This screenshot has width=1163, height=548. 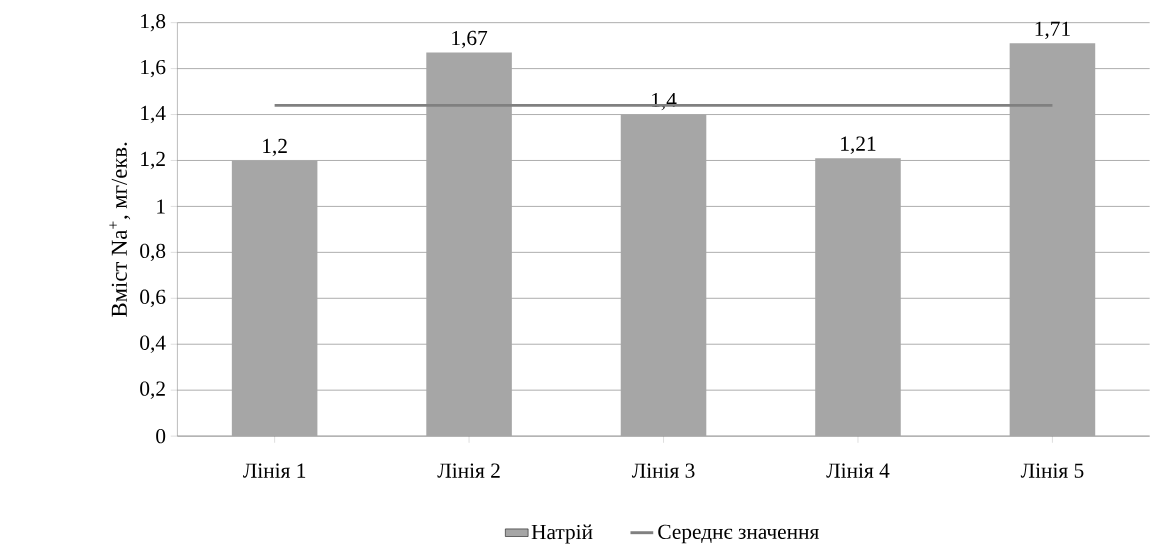 I want to click on y-tick-label: 0,8, so click(x=153, y=252).